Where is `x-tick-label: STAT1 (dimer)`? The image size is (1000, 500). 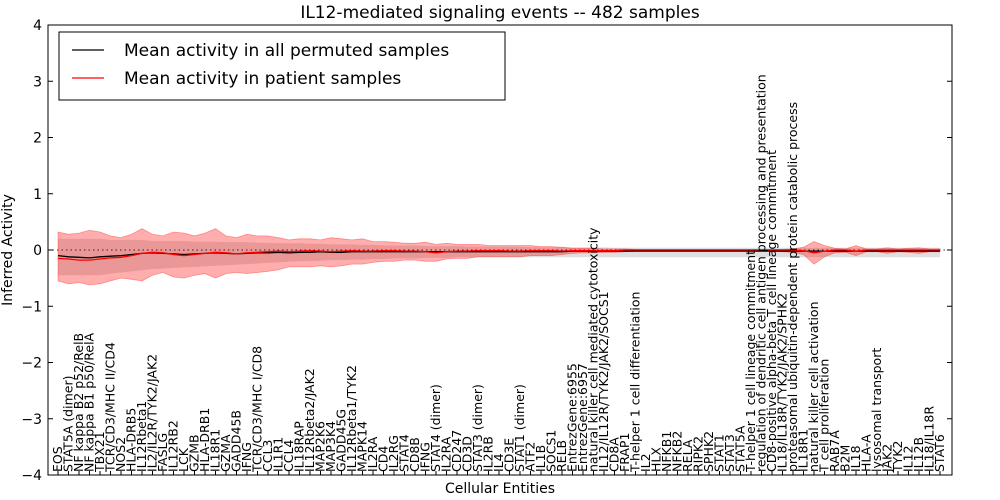 x-tick-label: STAT1 (dimer) is located at coordinates (519, 428).